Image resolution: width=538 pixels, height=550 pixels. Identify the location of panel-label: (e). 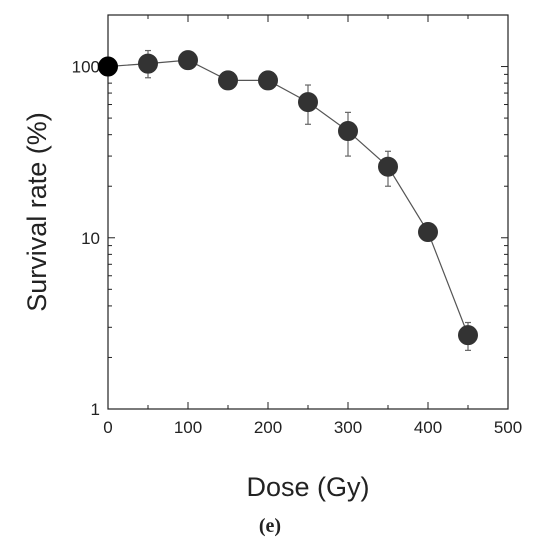
(270, 526).